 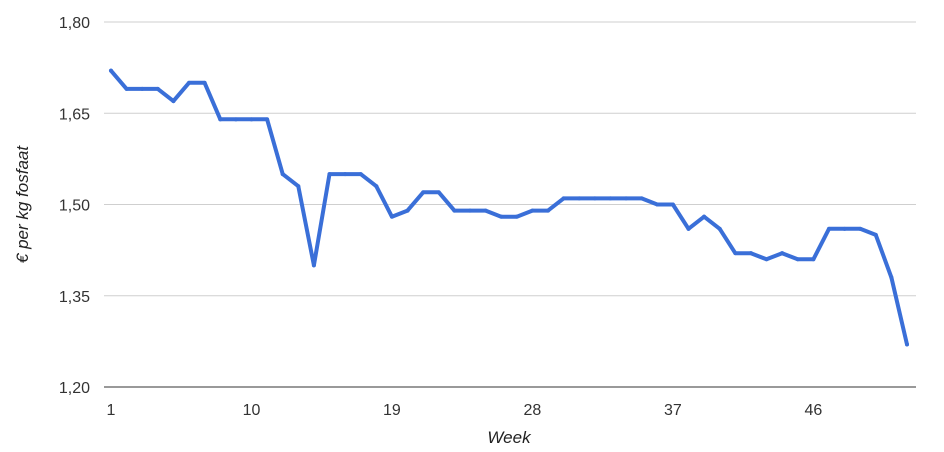 What do you see at coordinates (509, 437) in the screenshot?
I see `x-axis-title: Week` at bounding box center [509, 437].